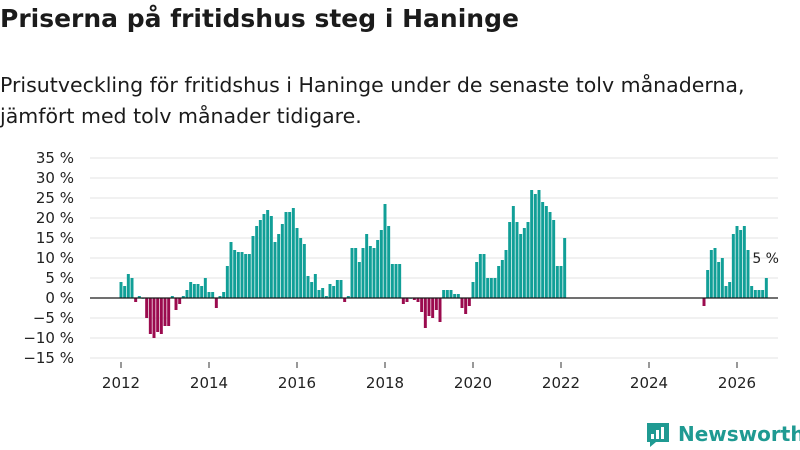  What do you see at coordinates (297, 383) in the screenshot?
I see `x-tick-label: 2016` at bounding box center [297, 383].